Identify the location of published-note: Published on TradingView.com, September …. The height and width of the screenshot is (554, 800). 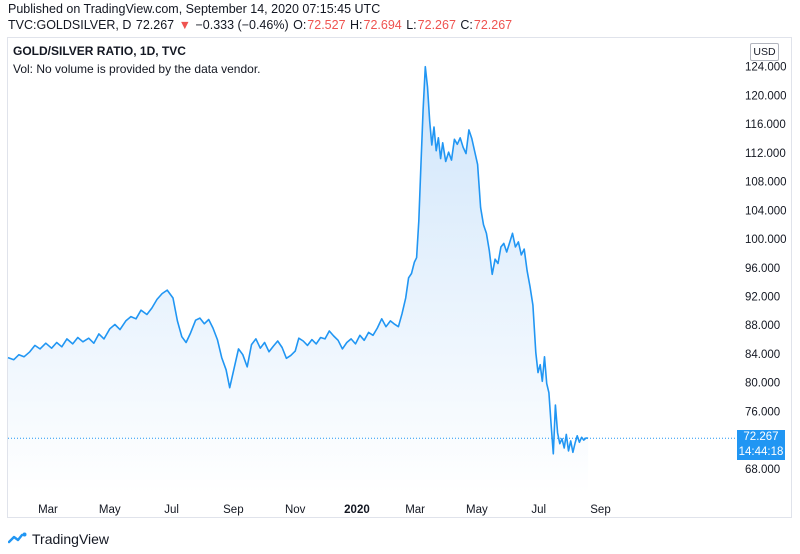
(194, 9).